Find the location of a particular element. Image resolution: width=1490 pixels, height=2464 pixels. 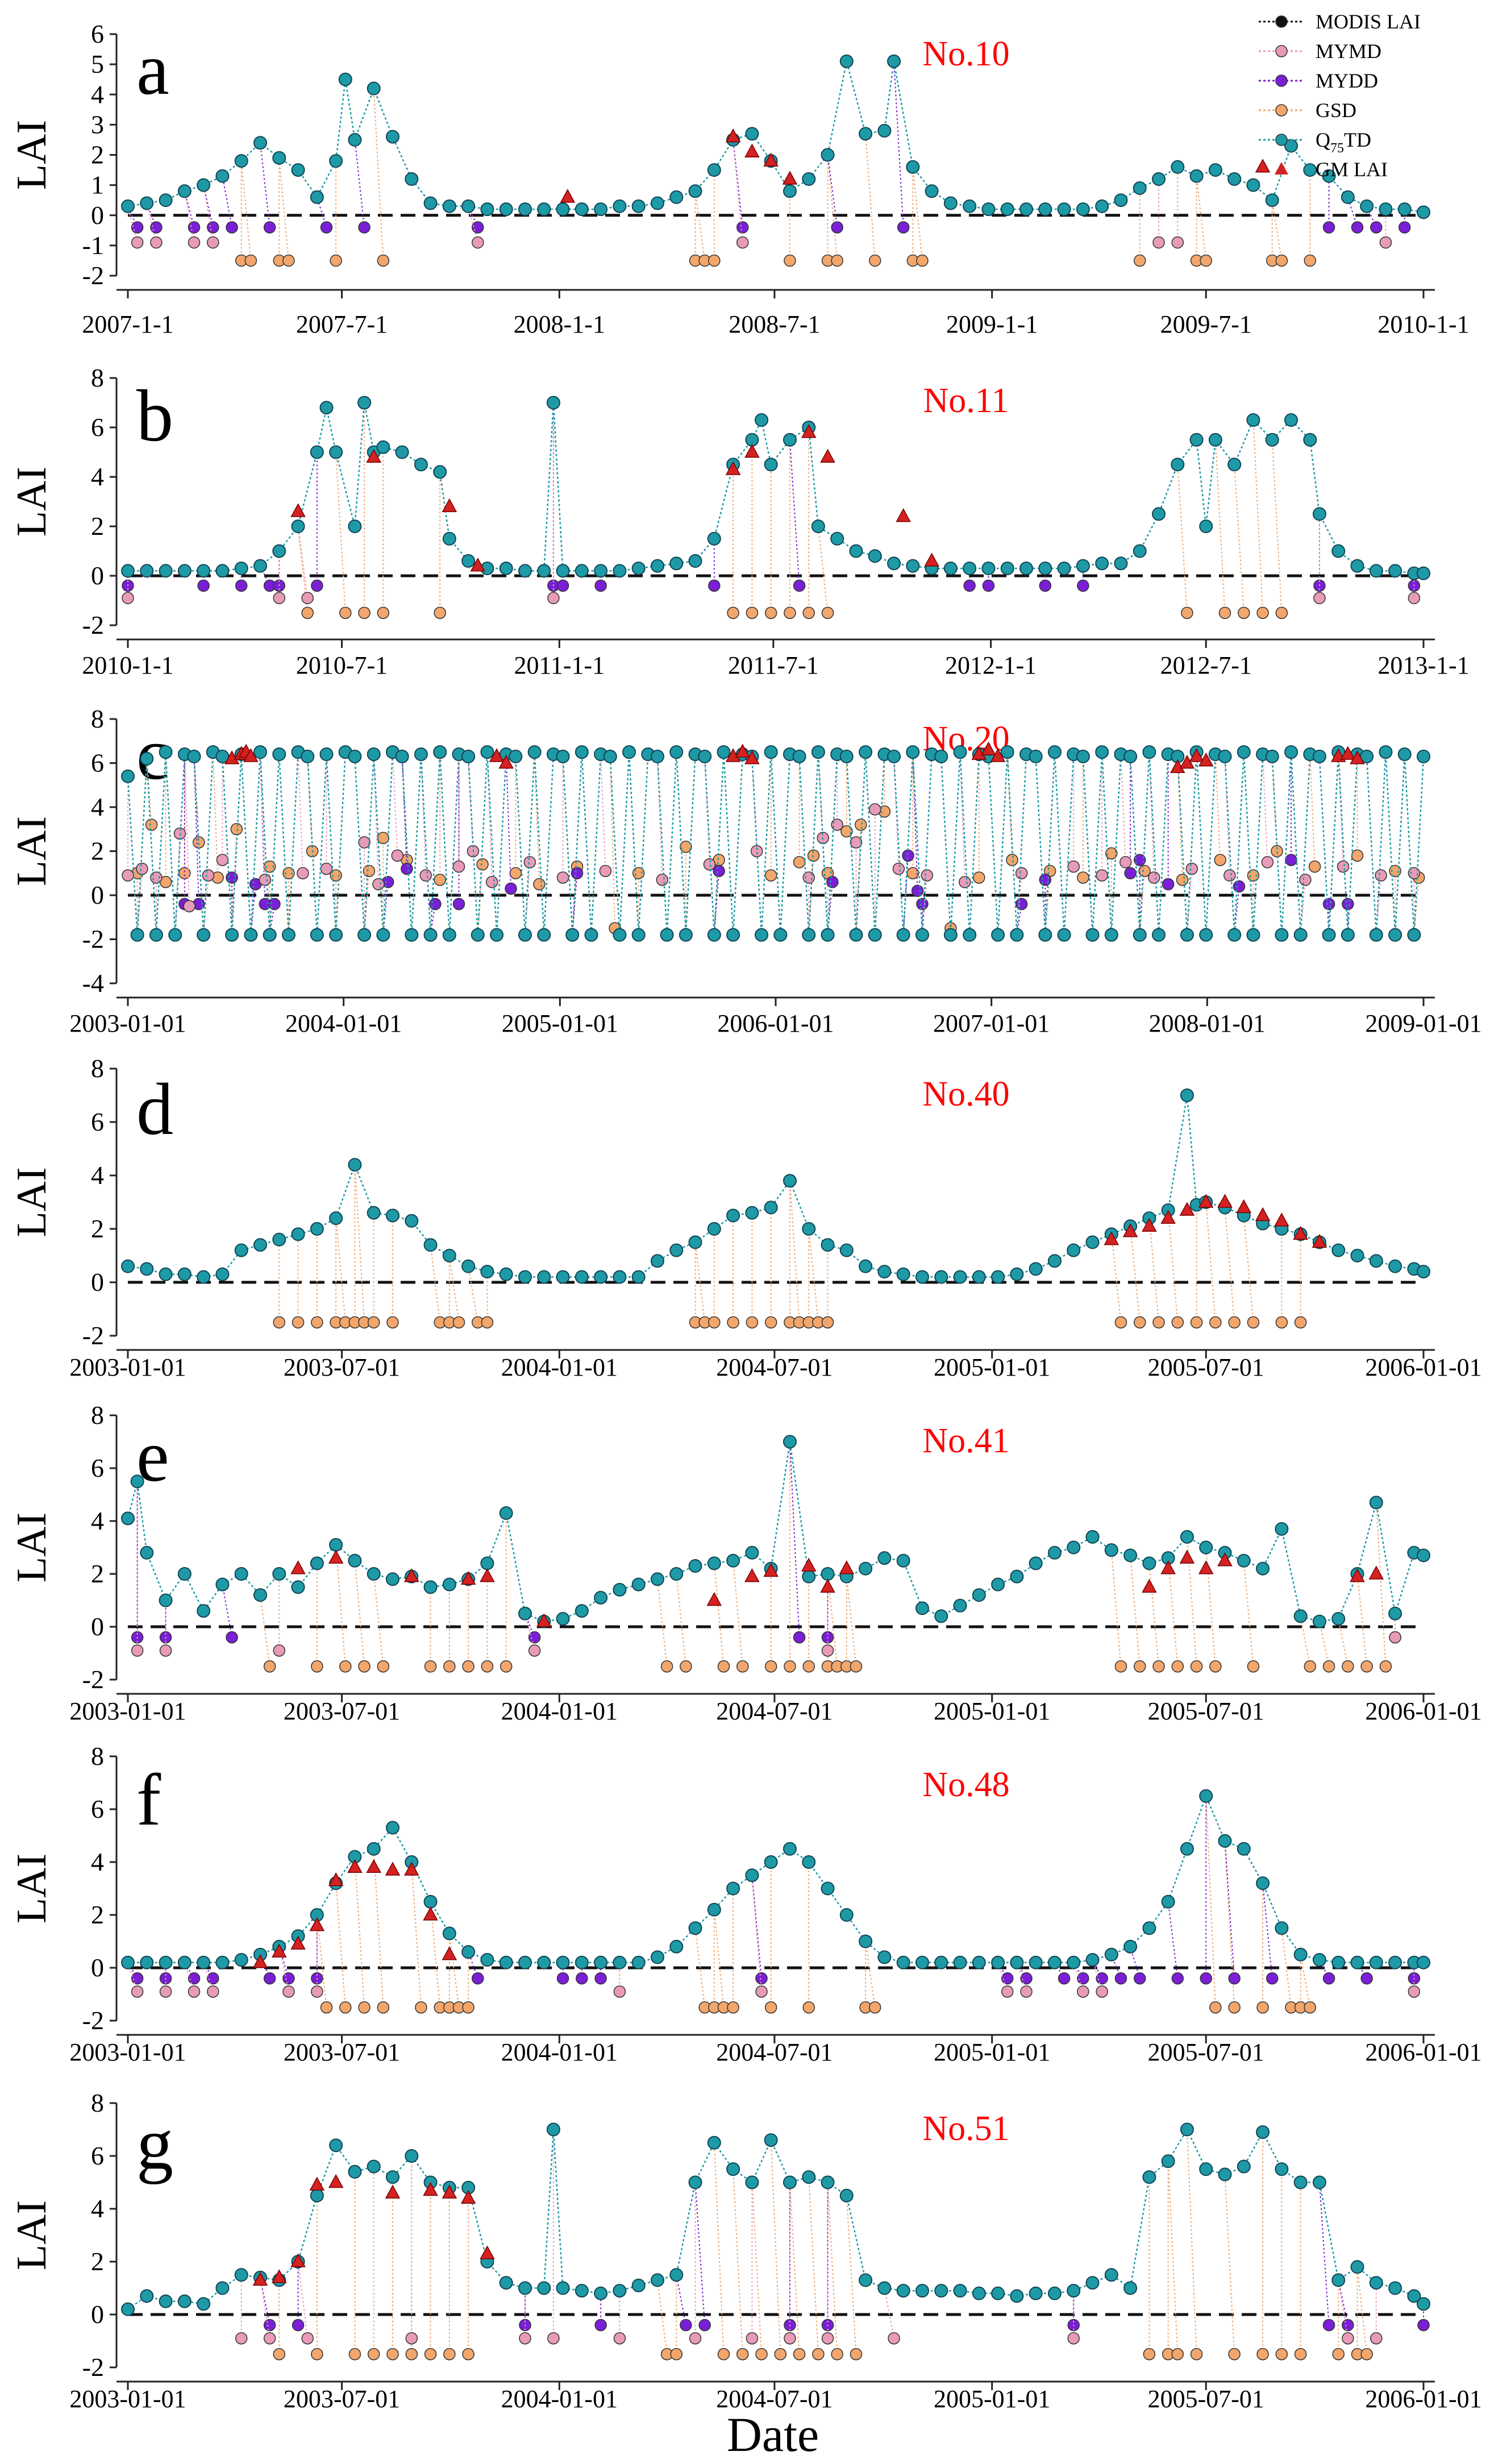

x-tick-label: 2003-07-01 is located at coordinates (342, 2052).